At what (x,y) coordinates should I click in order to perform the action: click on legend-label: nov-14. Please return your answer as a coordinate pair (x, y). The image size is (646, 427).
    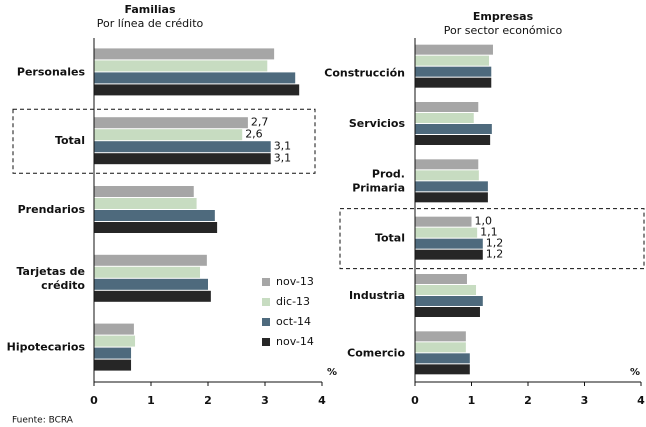
    Looking at the image, I should click on (295, 341).